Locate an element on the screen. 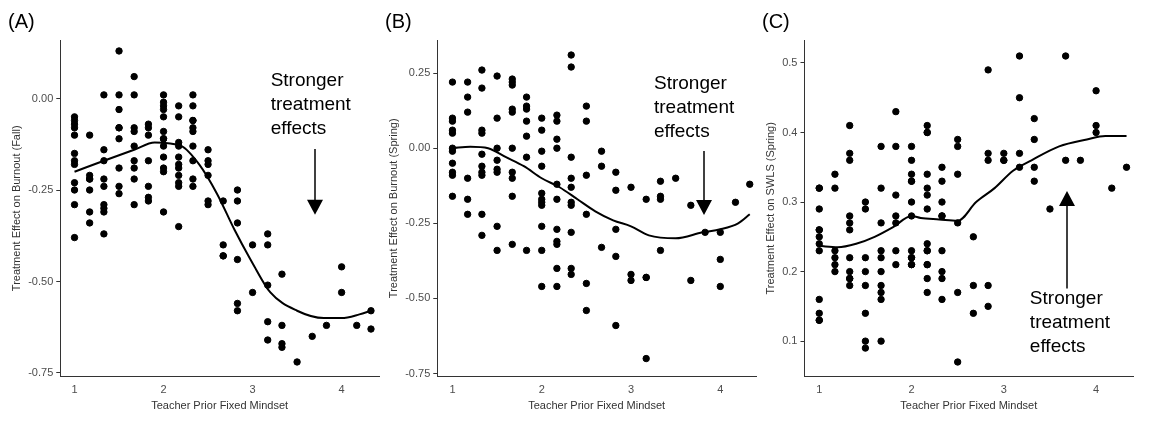 The height and width of the screenshot is (423, 1149). y-axis-title: Treatment Effect on Burnout (Spring) is located at coordinates (392, 208).